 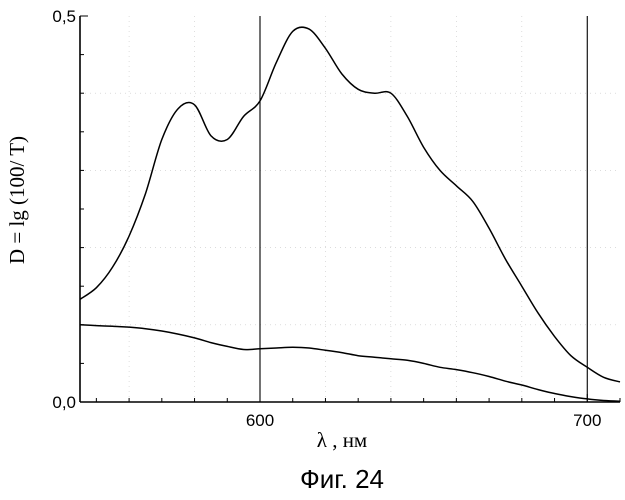 I want to click on x-axis-label: λ , нм, so click(x=342, y=440).